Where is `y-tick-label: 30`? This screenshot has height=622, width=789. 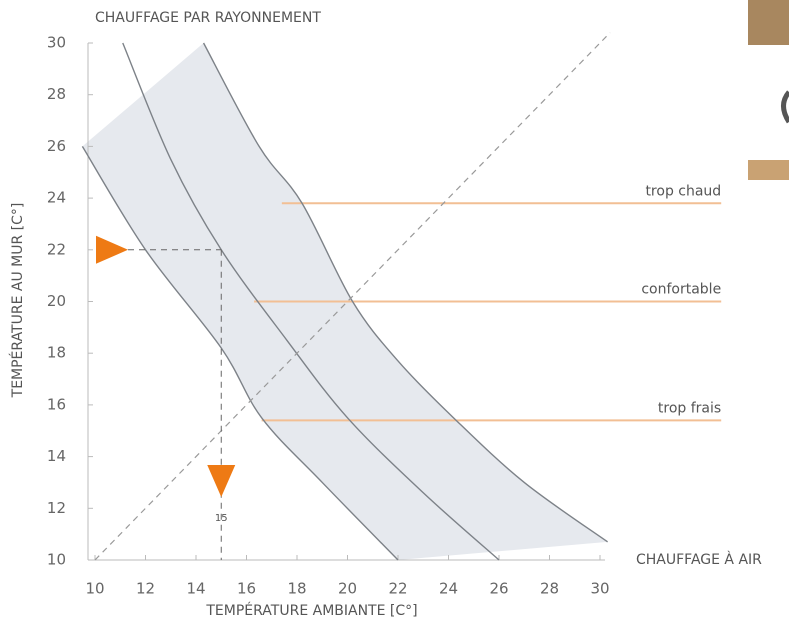 y-tick-label: 30 is located at coordinates (56, 43).